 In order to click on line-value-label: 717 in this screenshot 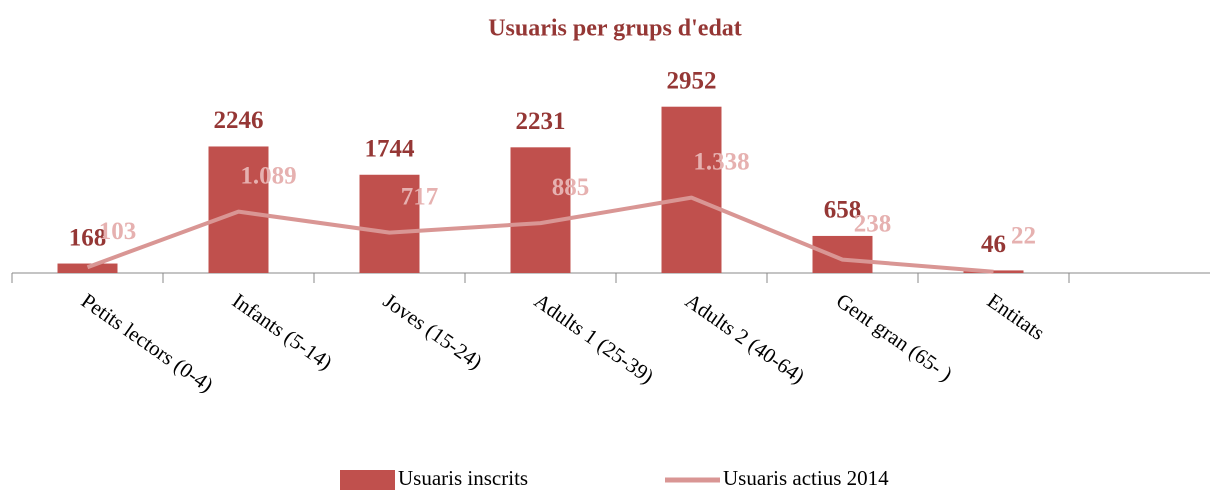, I will do `click(420, 196)`.